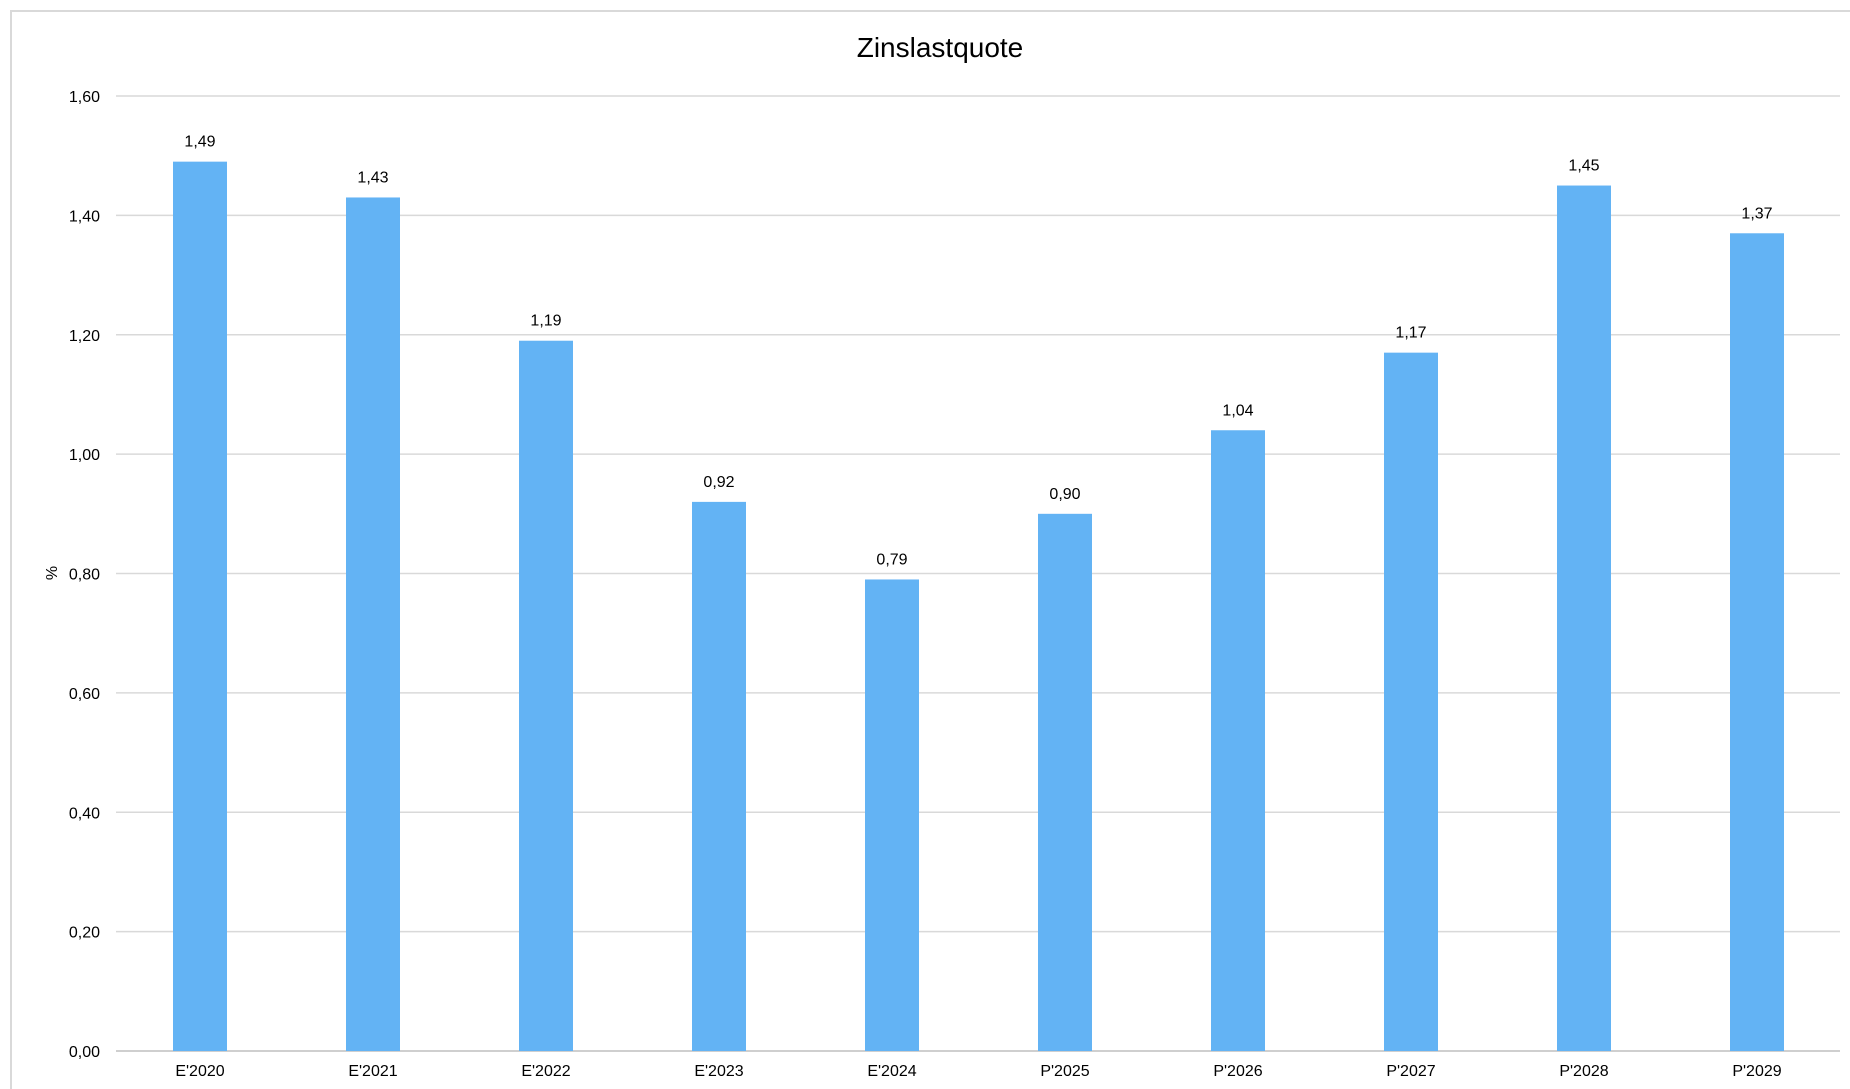 The image size is (1850, 1089). Describe the element at coordinates (1064, 1071) in the screenshot. I see `x-tick-label: P'2025` at that location.